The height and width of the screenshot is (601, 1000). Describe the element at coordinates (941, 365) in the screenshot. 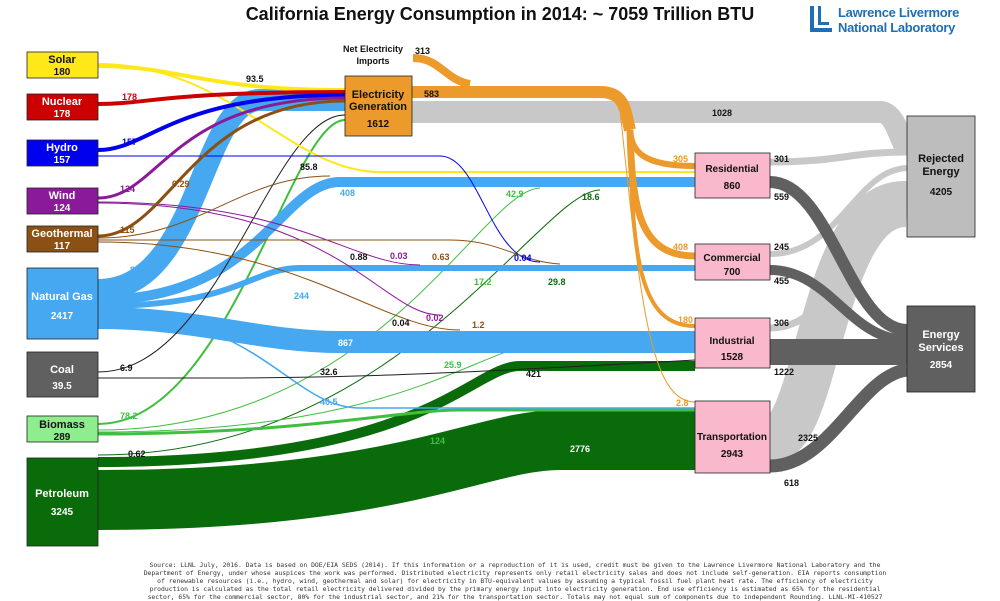

I see `services-value: 2854` at that location.